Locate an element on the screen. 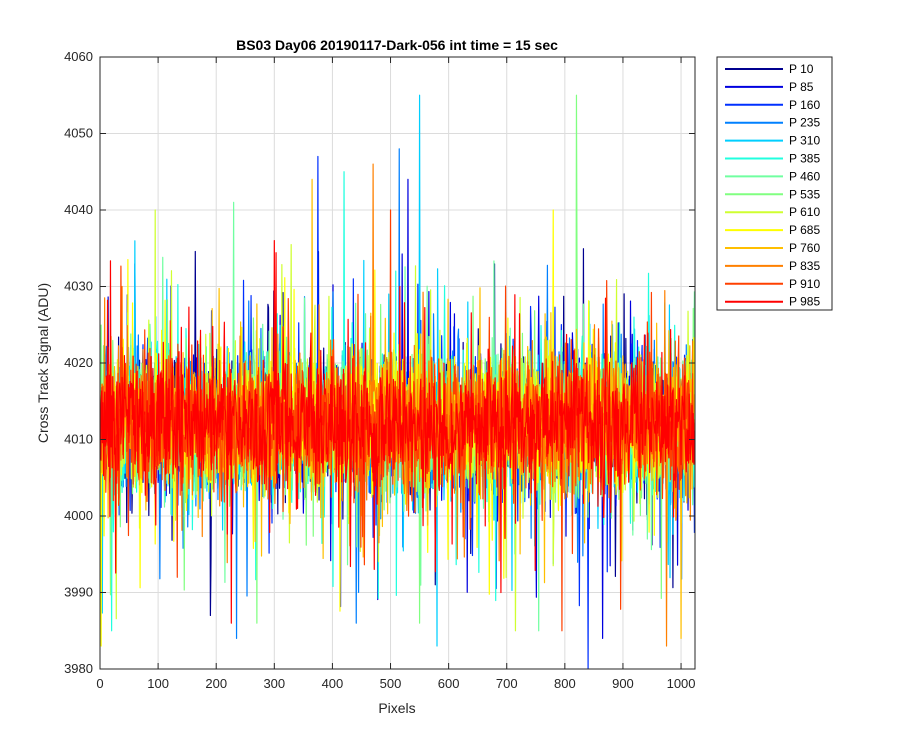 This screenshot has height=750, width=900. y-tick-label: 3980 is located at coordinates (78, 668).